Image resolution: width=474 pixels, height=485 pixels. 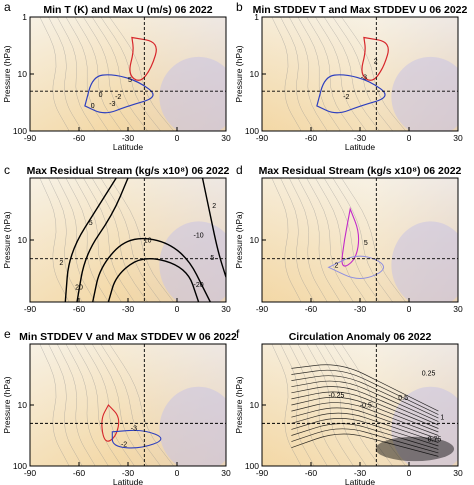 What do you see at coordinates (360, 10) in the screenshot?
I see `panel-title: Min STDDEV T and Max STDDEV U 06 2022` at bounding box center [360, 10].